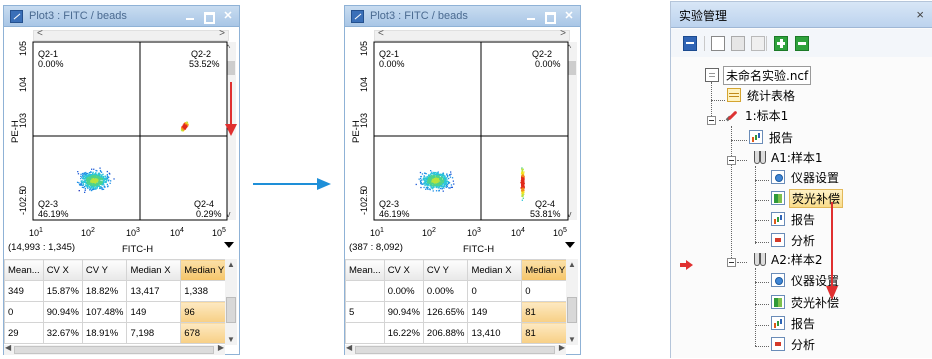  Describe the element at coordinates (718, 43) in the screenshot. I see `new-document-icon` at that location.